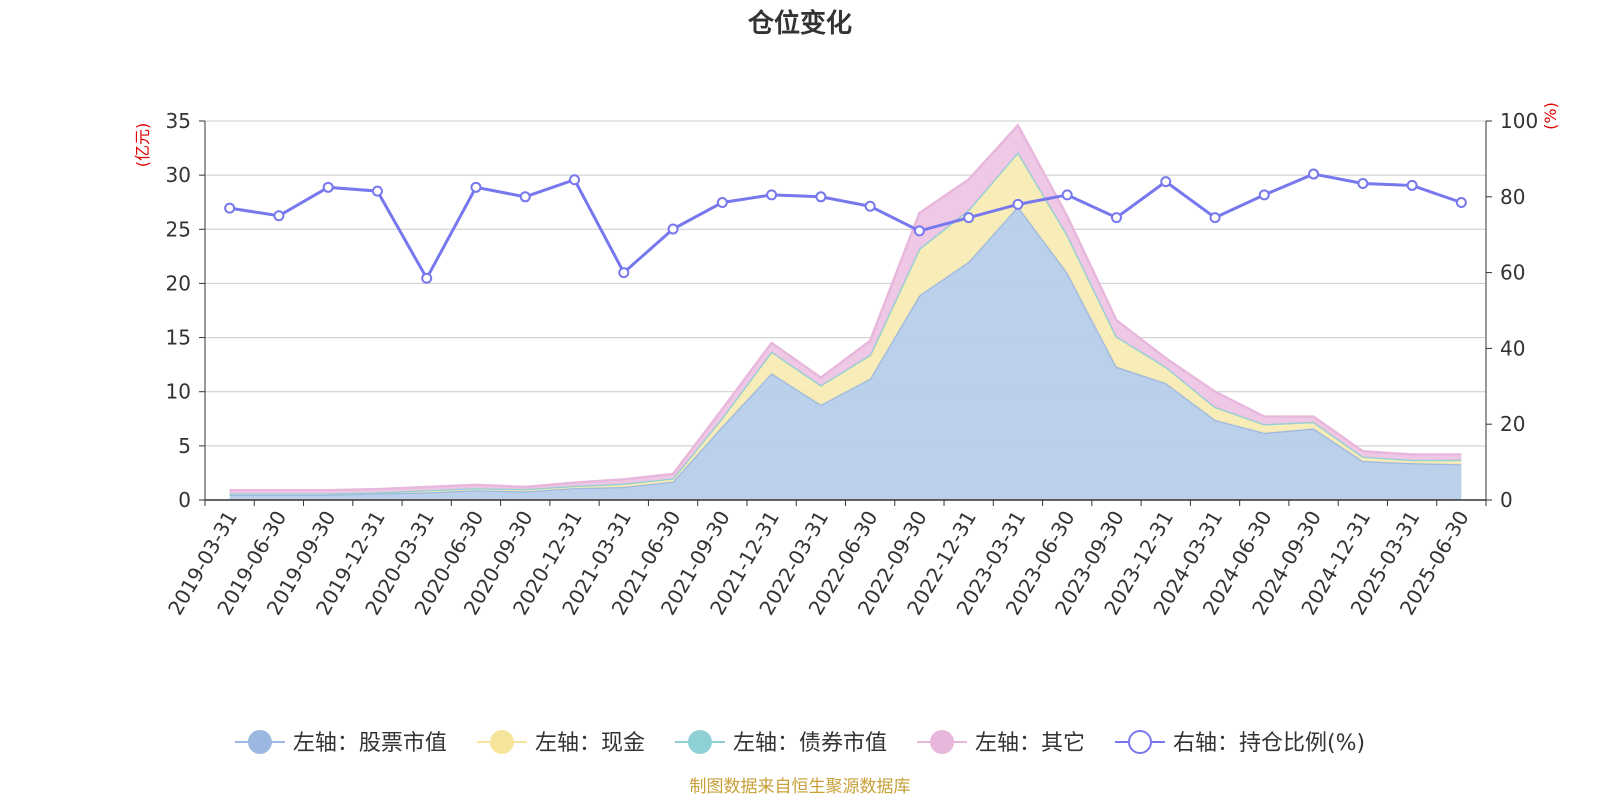  Describe the element at coordinates (178, 175) in the screenshot. I see `left-axis-tick-label: 30` at that location.